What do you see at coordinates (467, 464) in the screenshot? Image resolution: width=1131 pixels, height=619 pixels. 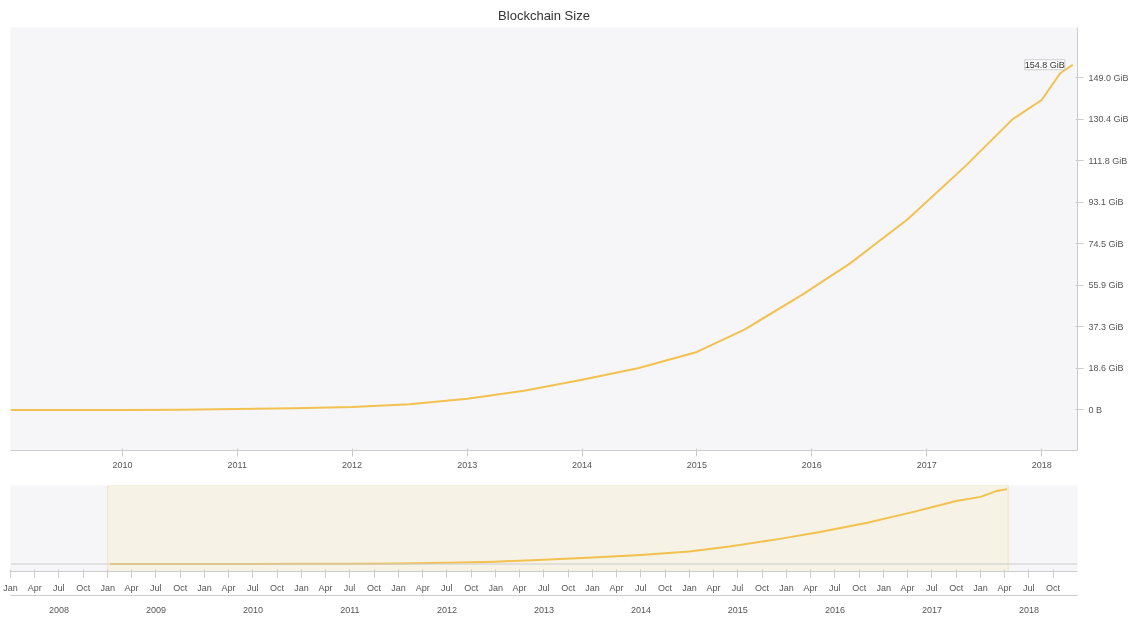 I see `x-tick-label: 2013` at bounding box center [467, 464].